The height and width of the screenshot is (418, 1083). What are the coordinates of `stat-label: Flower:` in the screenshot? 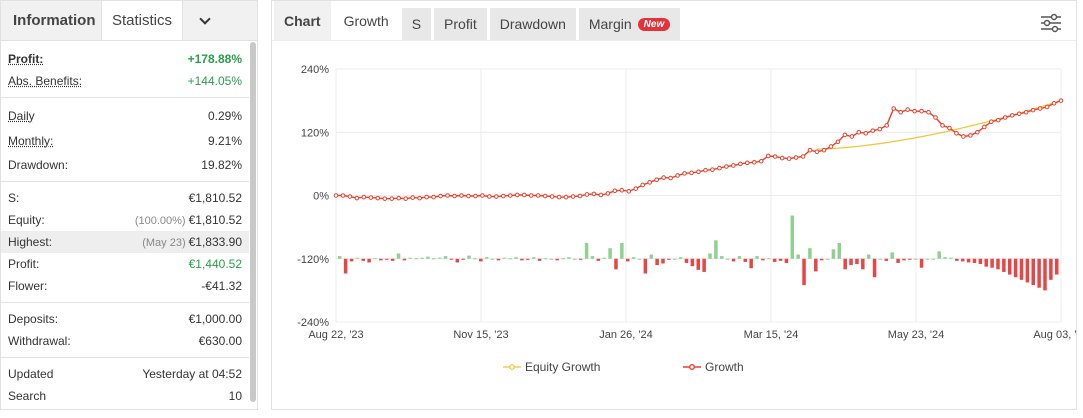 It's located at (28, 286).